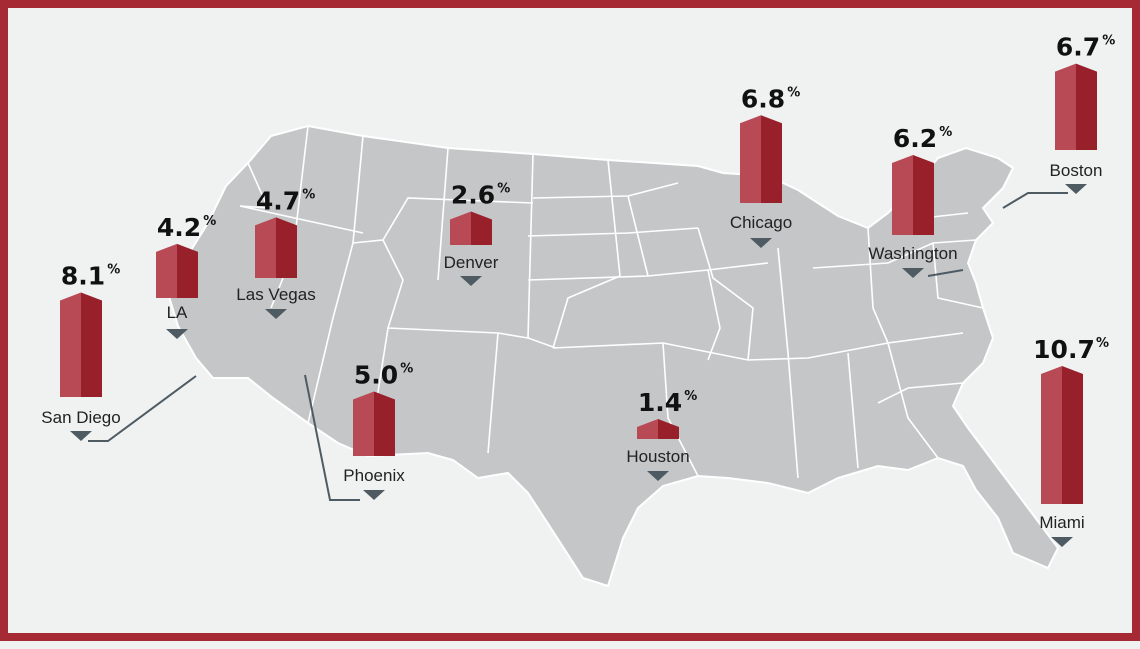  I want to click on value-label-washington: 6.2, so click(915, 138).